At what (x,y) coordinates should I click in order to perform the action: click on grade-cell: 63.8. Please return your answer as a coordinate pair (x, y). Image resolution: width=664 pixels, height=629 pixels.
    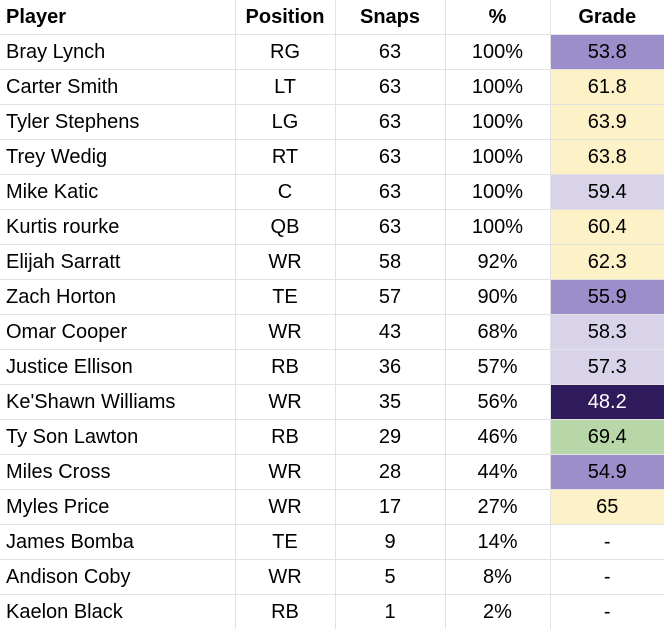
    Looking at the image, I should click on (607, 157).